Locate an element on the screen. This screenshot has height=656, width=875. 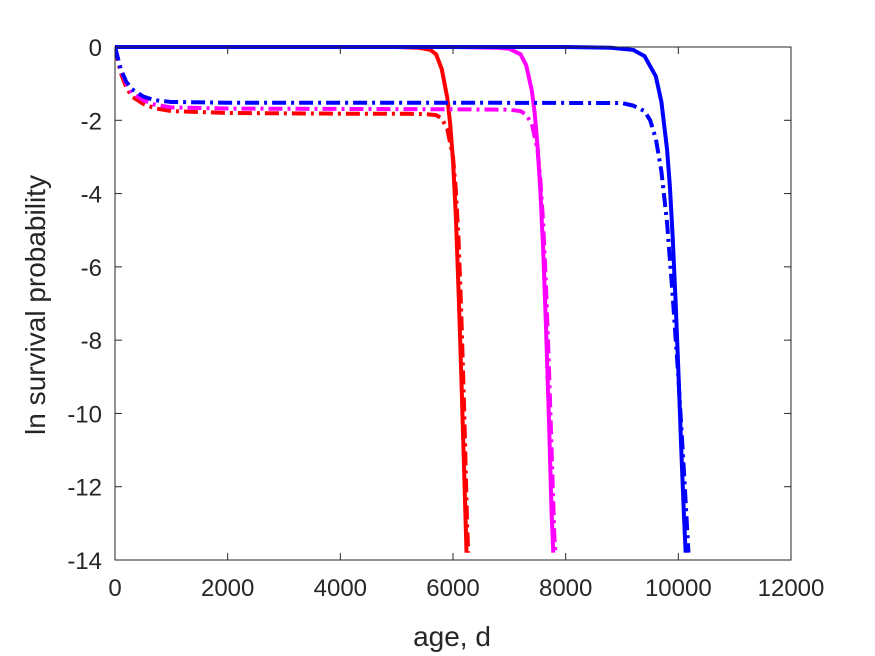
y-tick-label: -10 is located at coordinates (84, 414).